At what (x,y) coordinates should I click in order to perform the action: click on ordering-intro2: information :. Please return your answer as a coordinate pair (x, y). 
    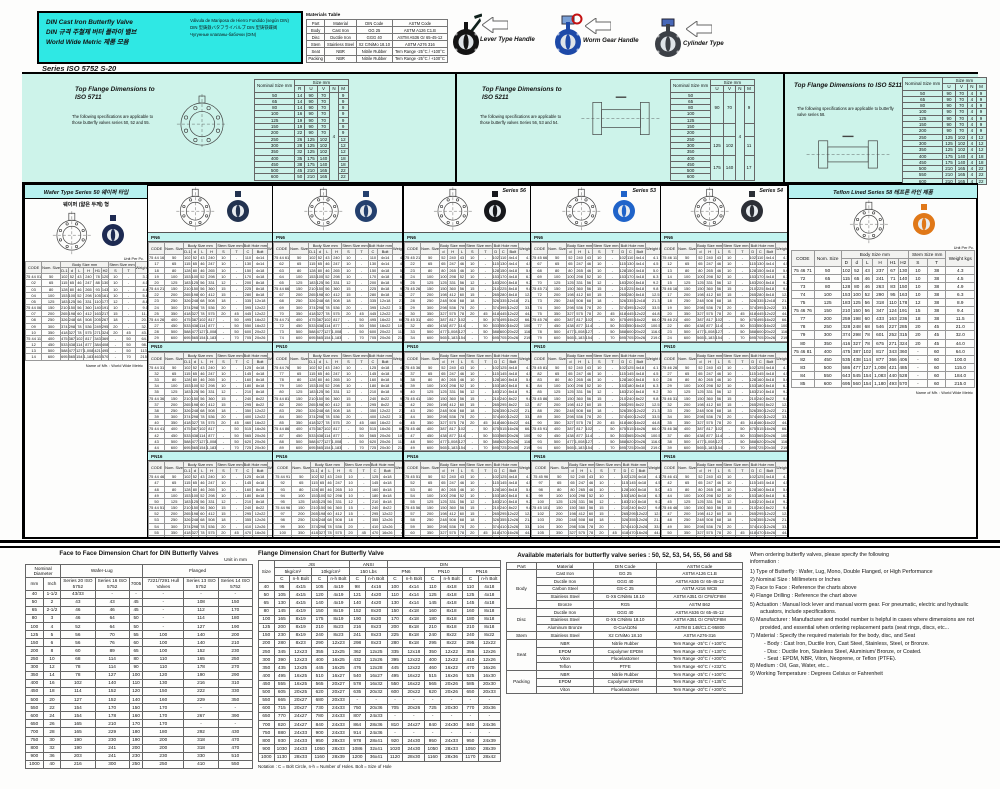
    Looking at the image, I should click on (765, 562).